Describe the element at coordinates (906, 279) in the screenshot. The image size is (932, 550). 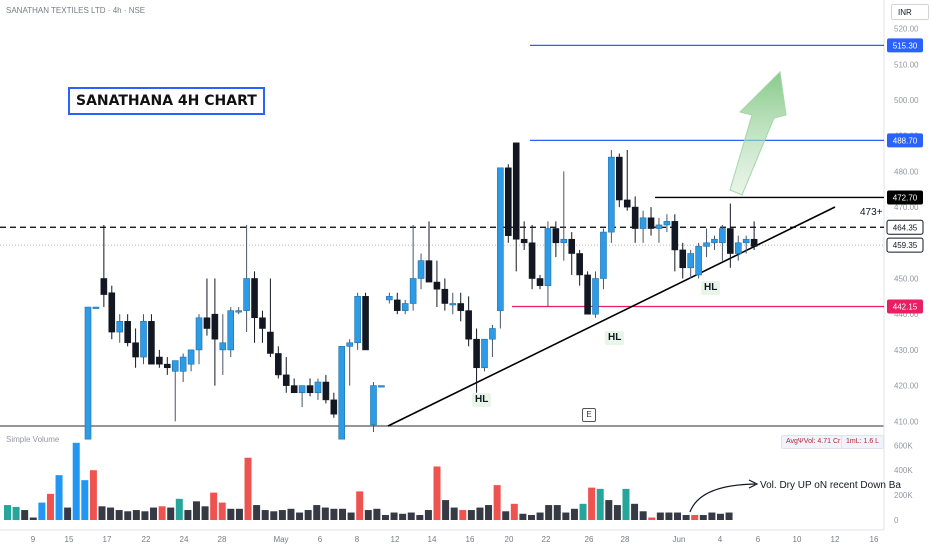
I see `price-tick-label: 450.00` at that location.